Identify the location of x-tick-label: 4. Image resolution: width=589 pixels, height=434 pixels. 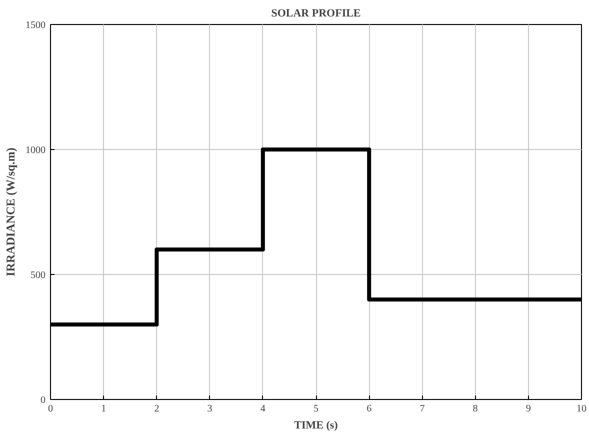
(263, 409).